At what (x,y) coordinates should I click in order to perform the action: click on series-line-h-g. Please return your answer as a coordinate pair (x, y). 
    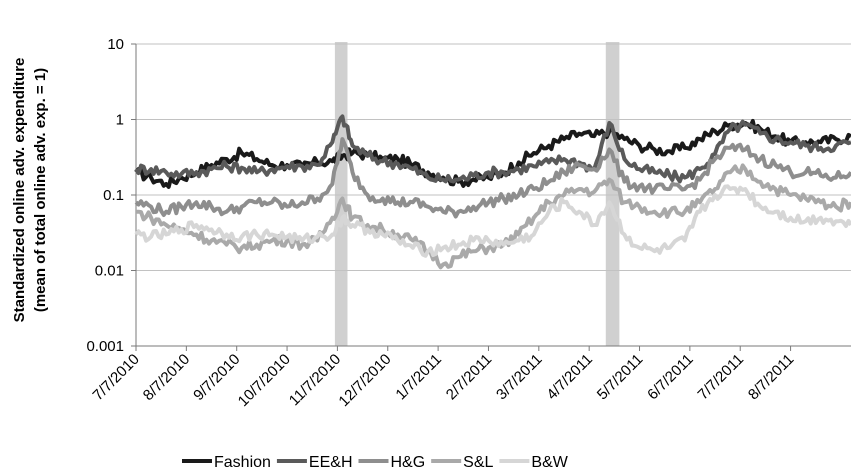
    Looking at the image, I should click on (492, 178).